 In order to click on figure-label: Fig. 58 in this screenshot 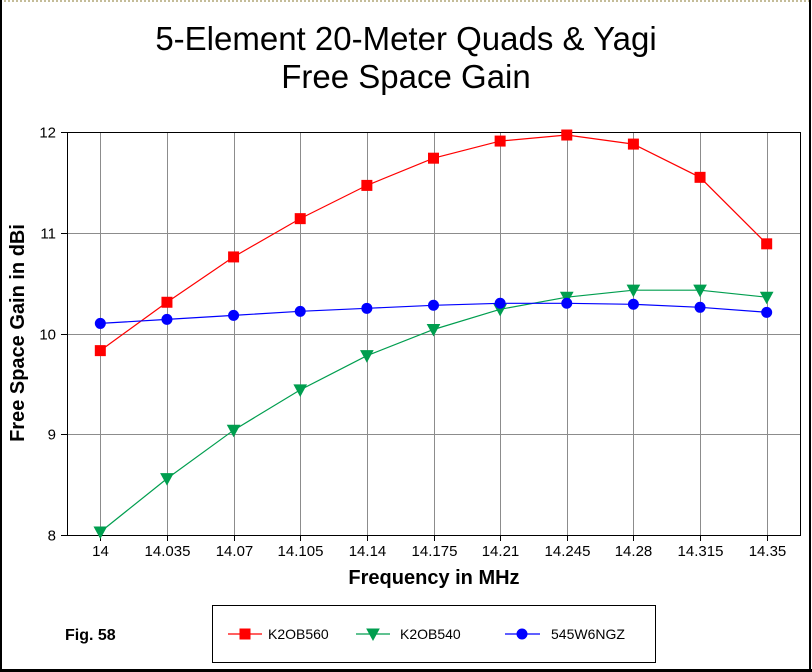, I will do `click(90, 635)`.